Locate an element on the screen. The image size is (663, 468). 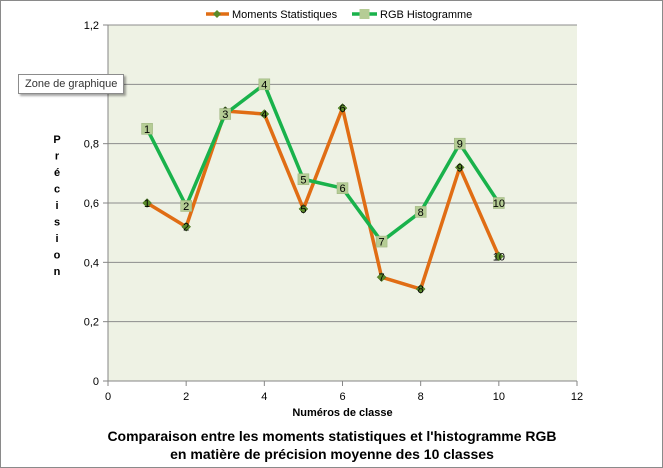
series-moments-point-label: 6 is located at coordinates (342, 109).